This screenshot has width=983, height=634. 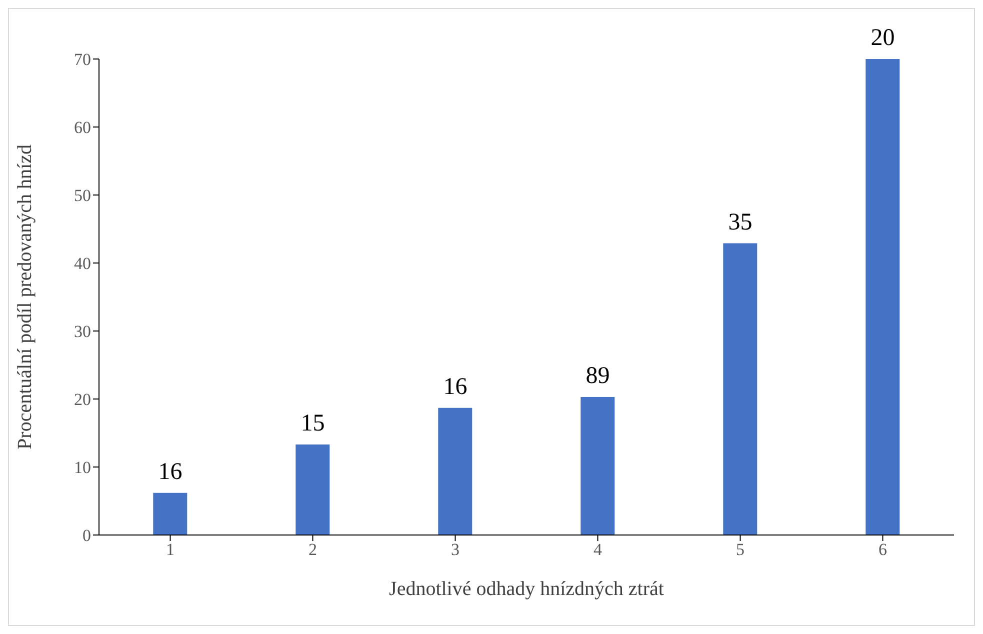 I want to click on x-tick-label: 3, so click(x=455, y=550).